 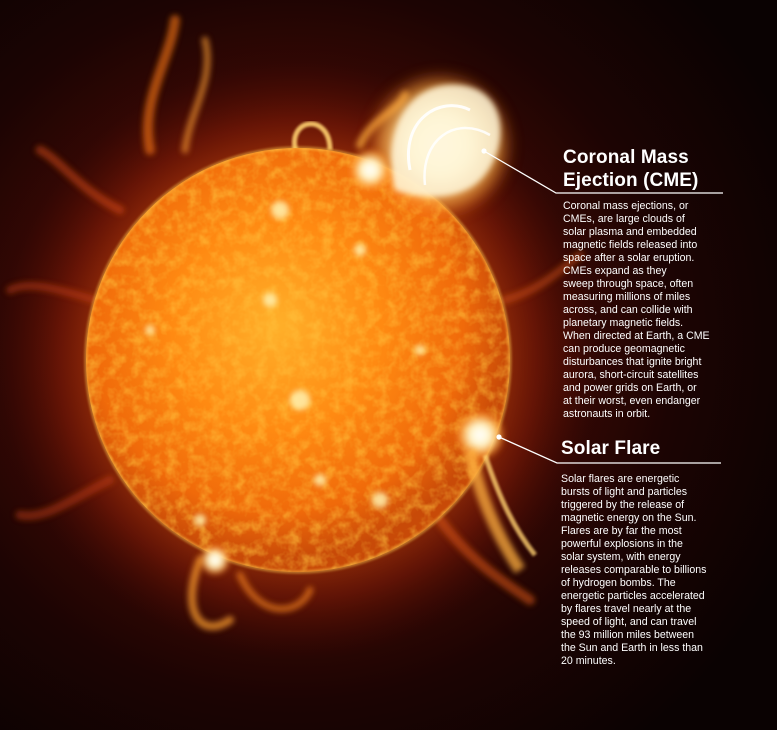 What do you see at coordinates (607, 414) in the screenshot?
I see `cme-description-line: astronauts in orbit.` at bounding box center [607, 414].